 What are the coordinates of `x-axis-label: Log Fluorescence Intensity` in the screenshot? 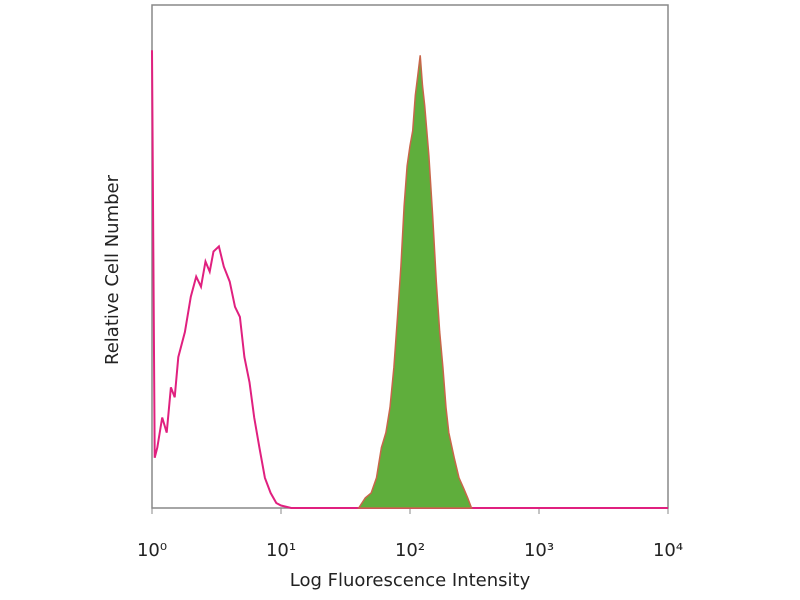 It's located at (410, 580).